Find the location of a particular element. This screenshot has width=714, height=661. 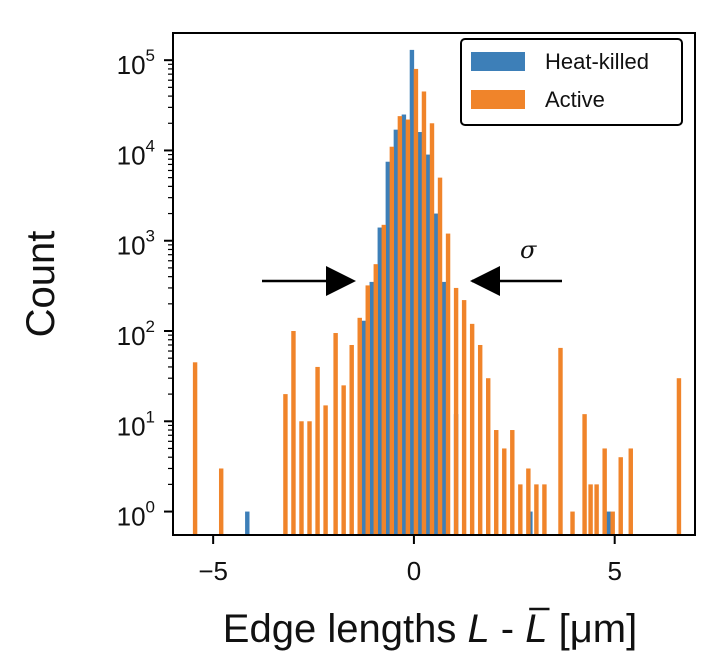

y-axis-label: Count is located at coordinates (41, 284).